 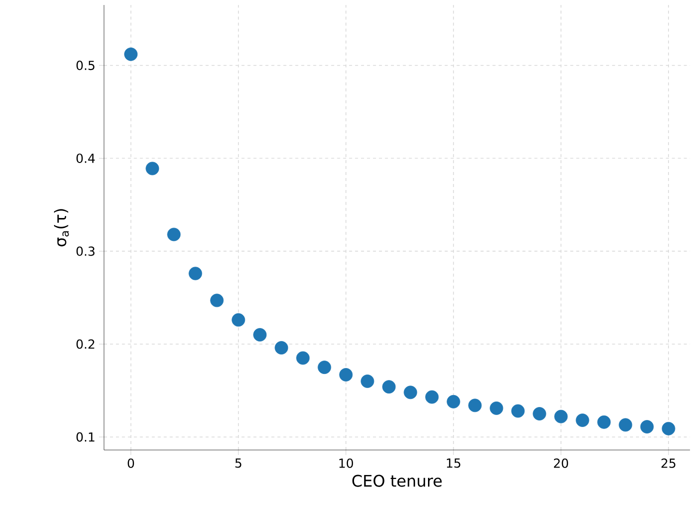 I want to click on x-tick-label: 5, so click(x=238, y=463).